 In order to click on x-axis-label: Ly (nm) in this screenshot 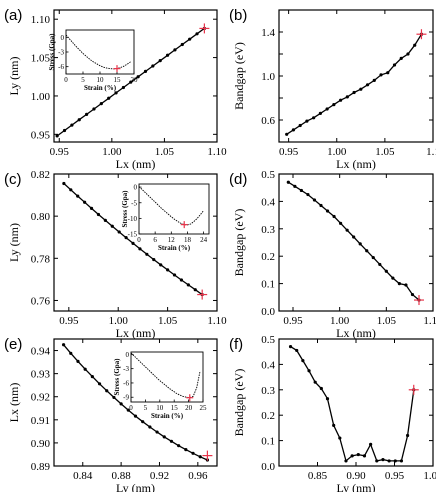, I will do `click(356, 486)`.